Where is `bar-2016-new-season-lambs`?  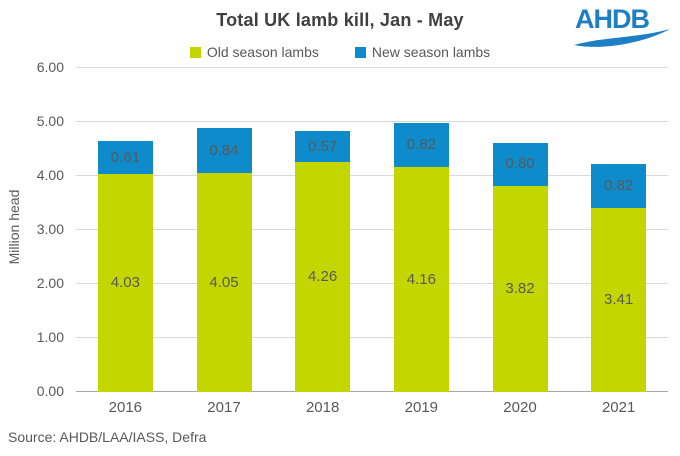
bar-2016-new-season-lambs is located at coordinates (125, 158).